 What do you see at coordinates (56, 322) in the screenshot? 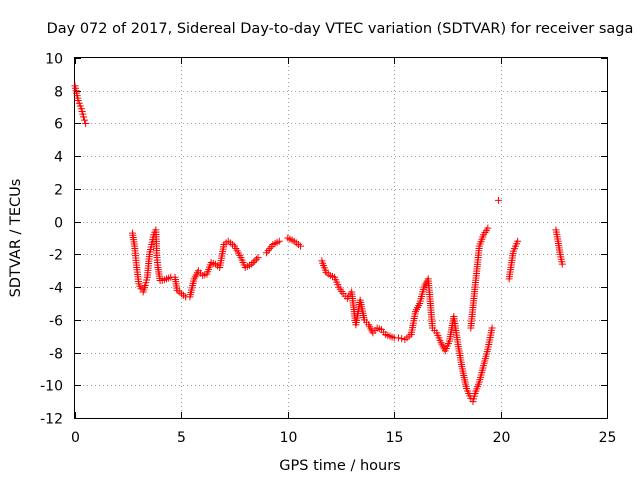
I see `y-tick-label: -6` at bounding box center [56, 322].